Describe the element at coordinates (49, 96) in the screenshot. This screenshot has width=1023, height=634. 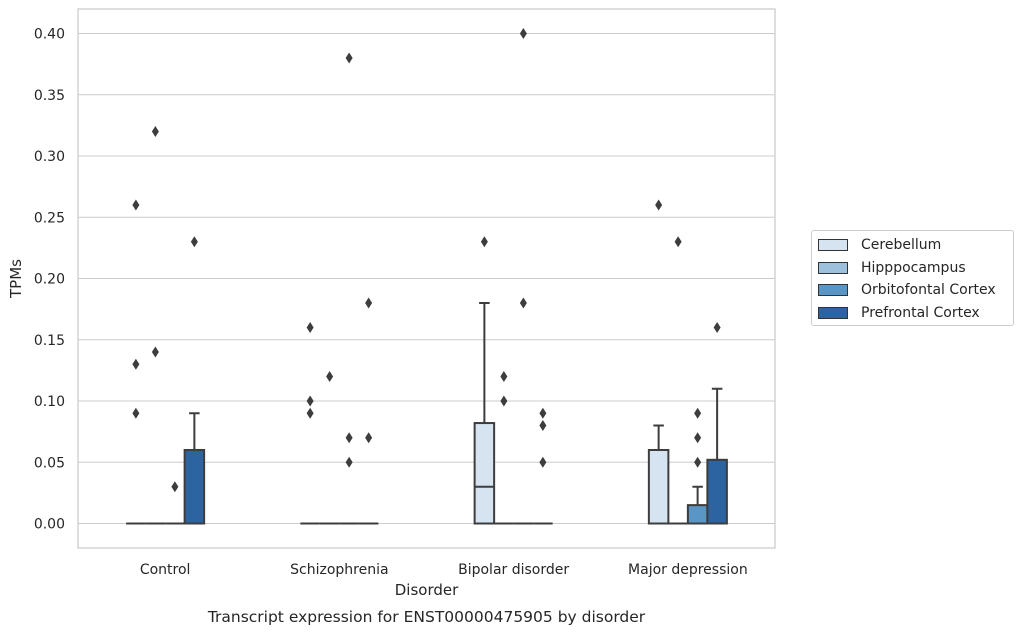
I see `y-tick-label: 0.35` at that location.